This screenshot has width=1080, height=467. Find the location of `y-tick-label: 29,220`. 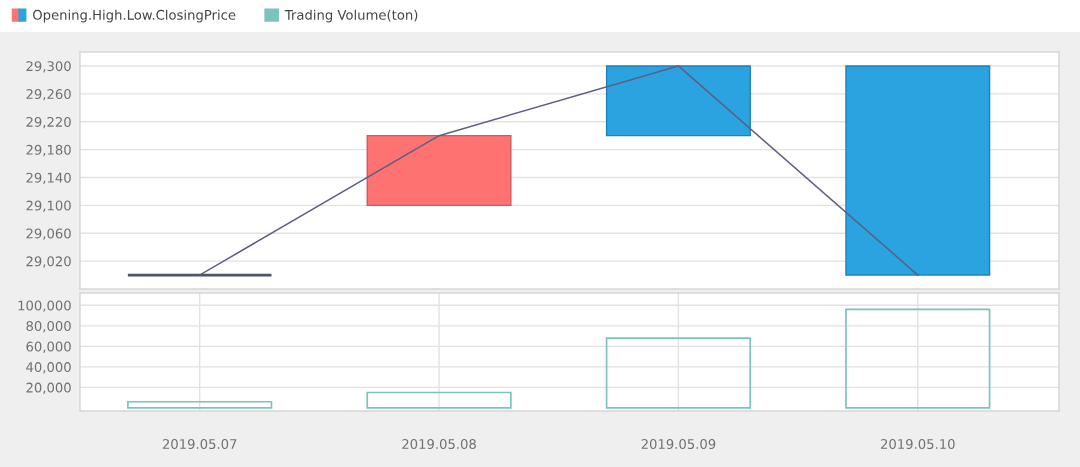

y-tick-label: 29,220 is located at coordinates (48, 122).